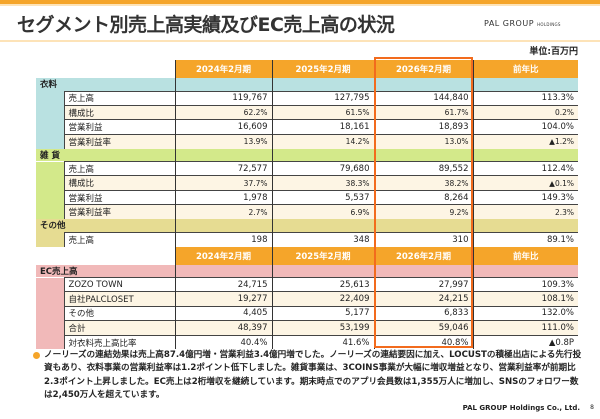 This screenshot has width=600, height=419. I want to click on value-cell: 1,978, so click(223, 197).